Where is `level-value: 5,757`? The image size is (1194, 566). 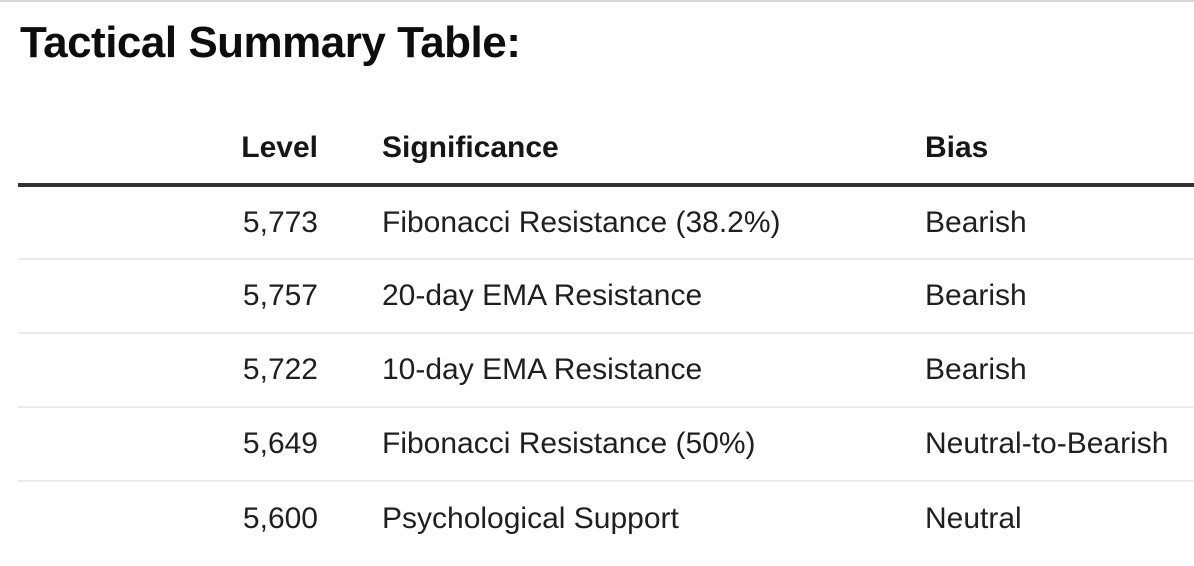 level-value: 5,757 is located at coordinates (168, 296).